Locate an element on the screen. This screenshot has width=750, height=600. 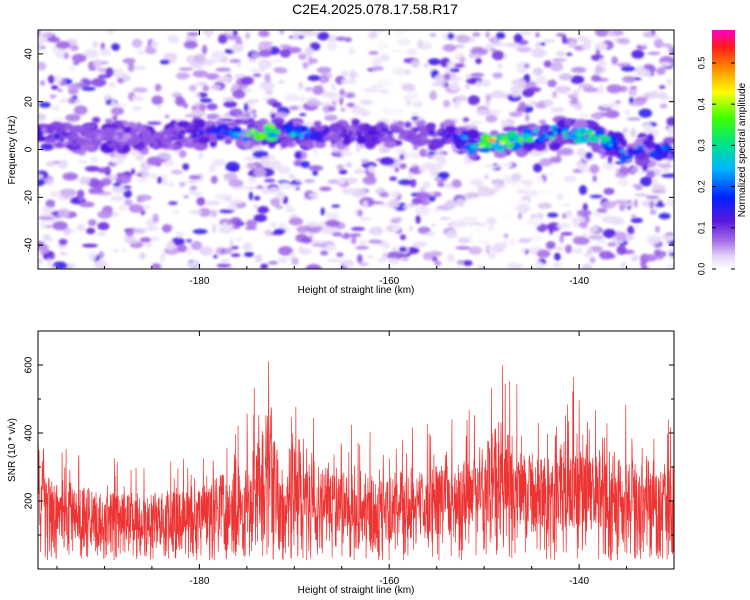
colorbar-tick-label: 0.5 is located at coordinates (701, 63).